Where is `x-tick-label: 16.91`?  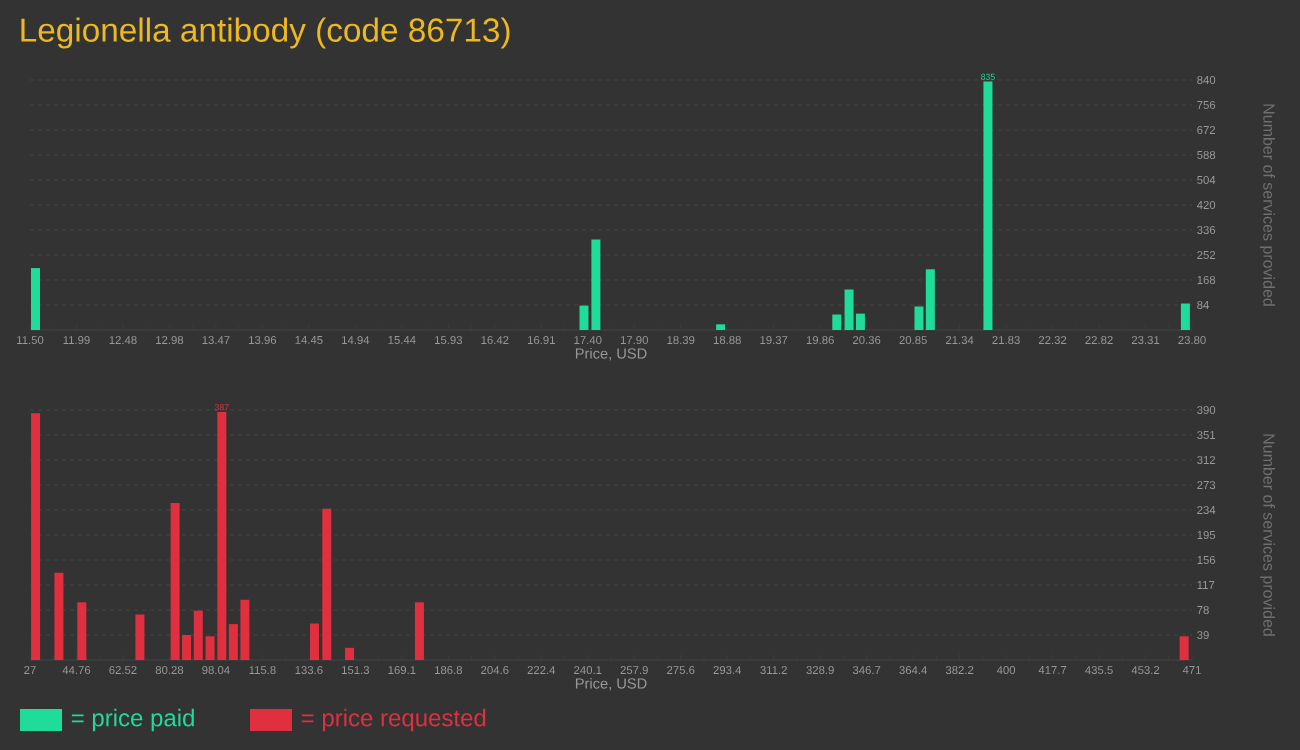 x-tick-label: 16.91 is located at coordinates (541, 340).